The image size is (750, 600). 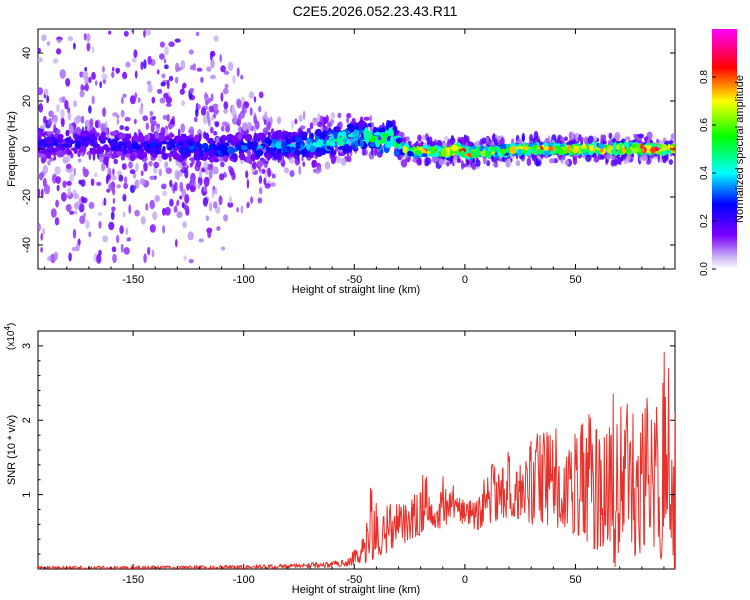 What do you see at coordinates (27, 101) in the screenshot?
I see `heatmap-y-tick-label: 20` at bounding box center [27, 101].